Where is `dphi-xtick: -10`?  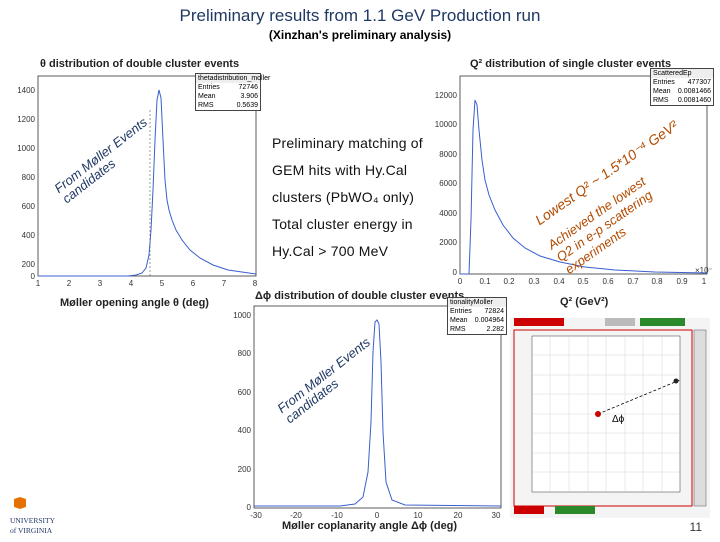
dphi-xtick: -10 is located at coordinates (337, 515).